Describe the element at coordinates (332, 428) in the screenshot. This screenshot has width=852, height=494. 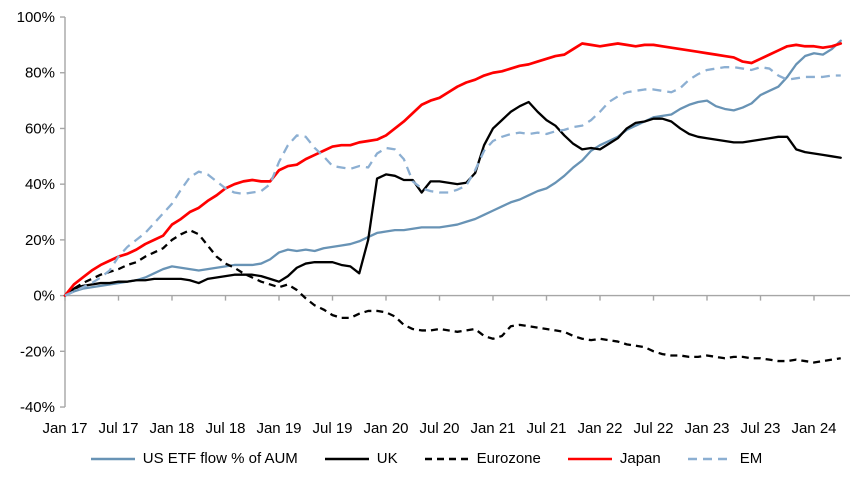
I see `x-tick-label: Jul 19` at that location.